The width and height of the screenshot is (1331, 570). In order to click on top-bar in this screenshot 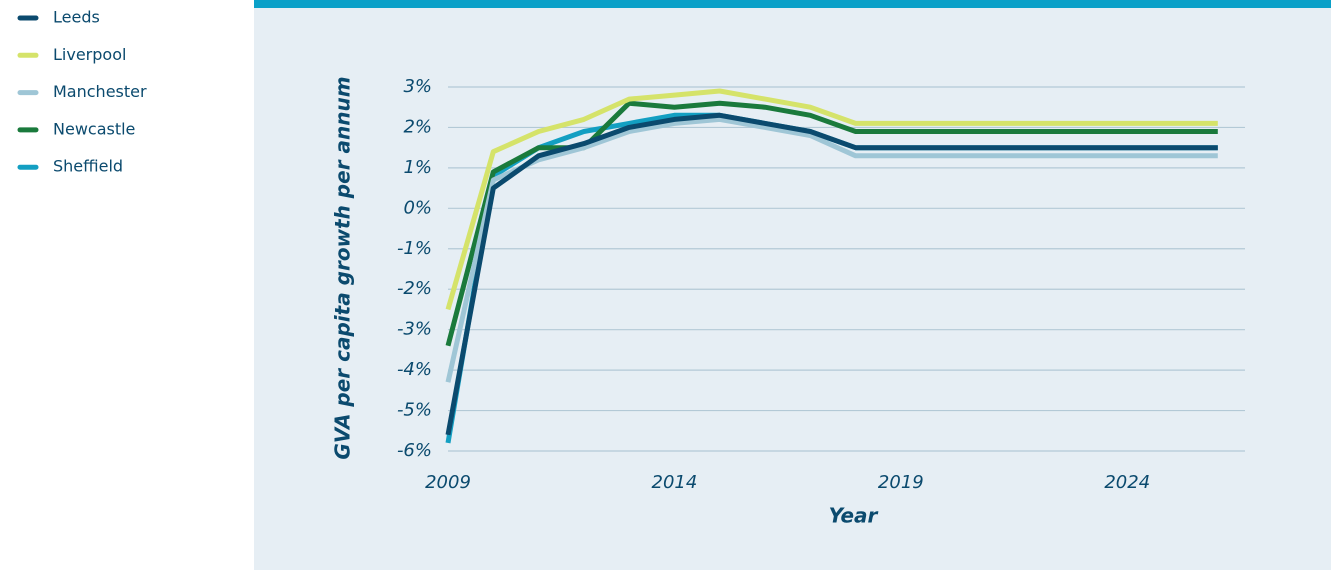, I will do `click(792, 4)`.